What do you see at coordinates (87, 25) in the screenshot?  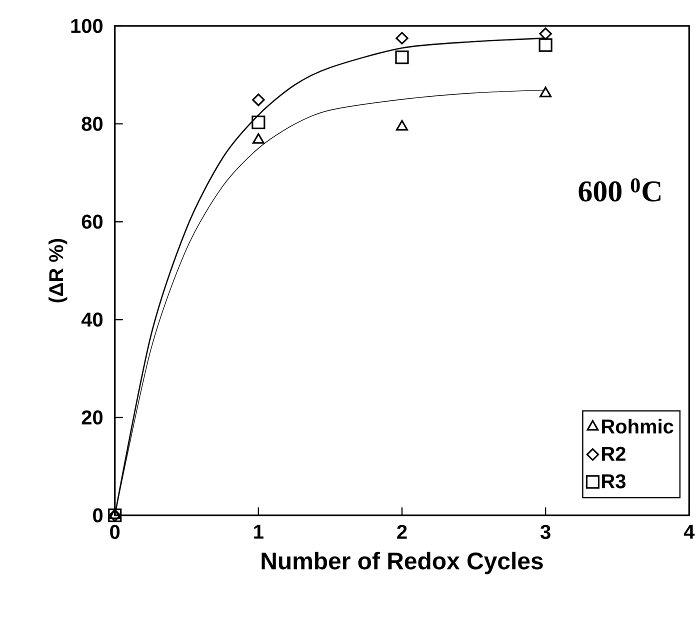 I see `y-tick-label: 100` at bounding box center [87, 25].